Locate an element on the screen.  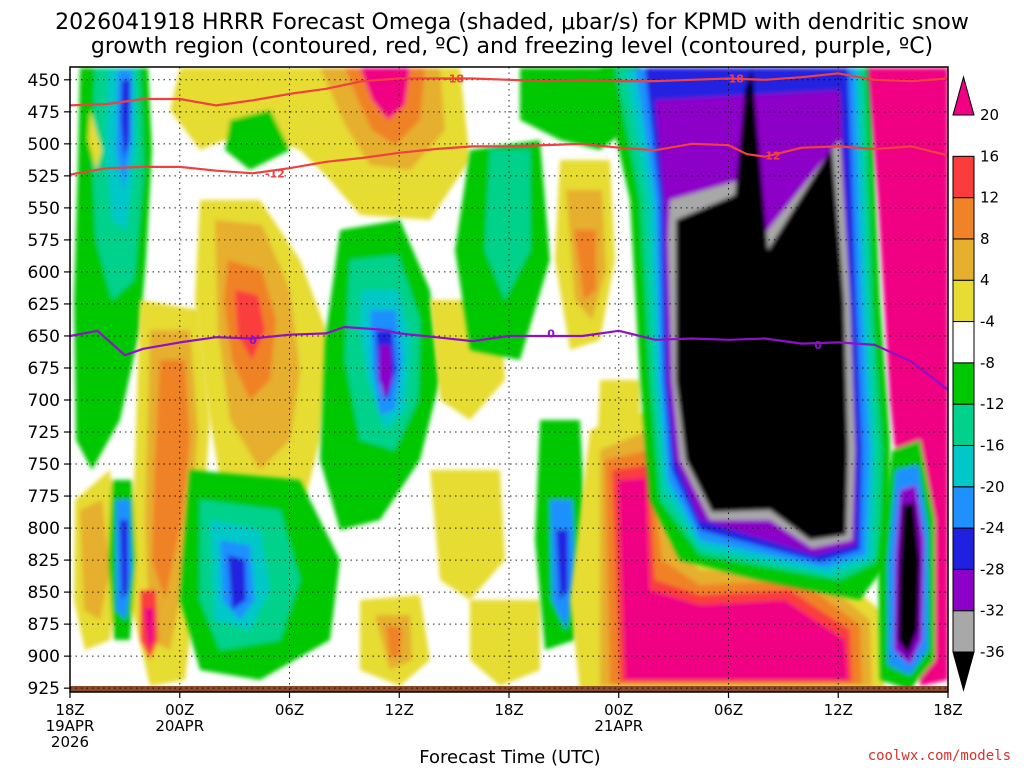
colorbar-tick-label: -12 is located at coordinates (992, 404).